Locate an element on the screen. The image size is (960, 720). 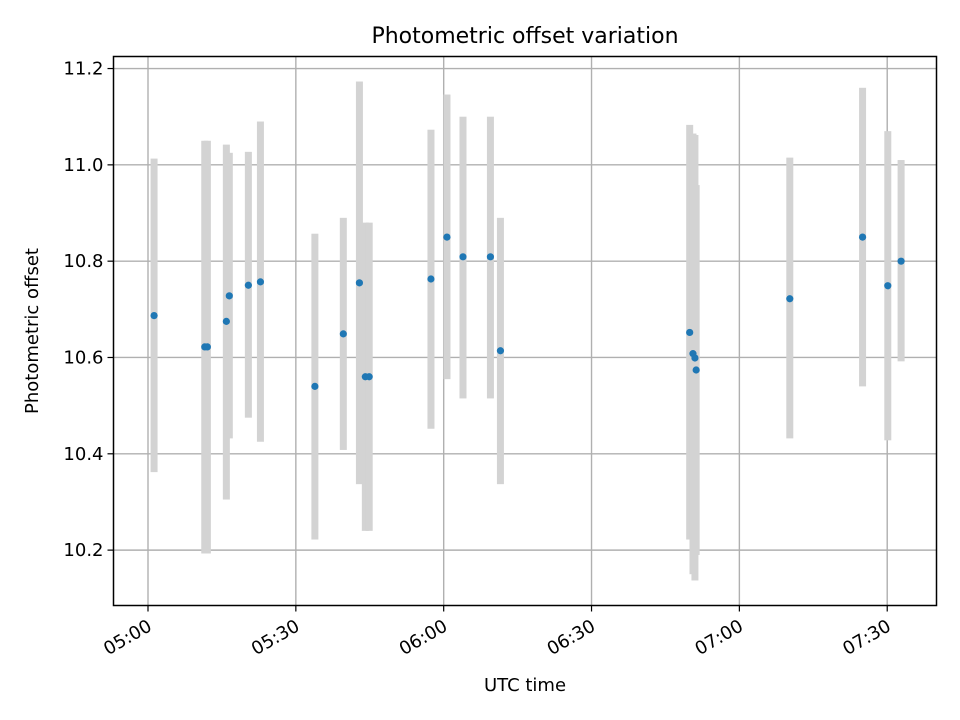
y-tick-label: 10.2 is located at coordinates (83, 550).